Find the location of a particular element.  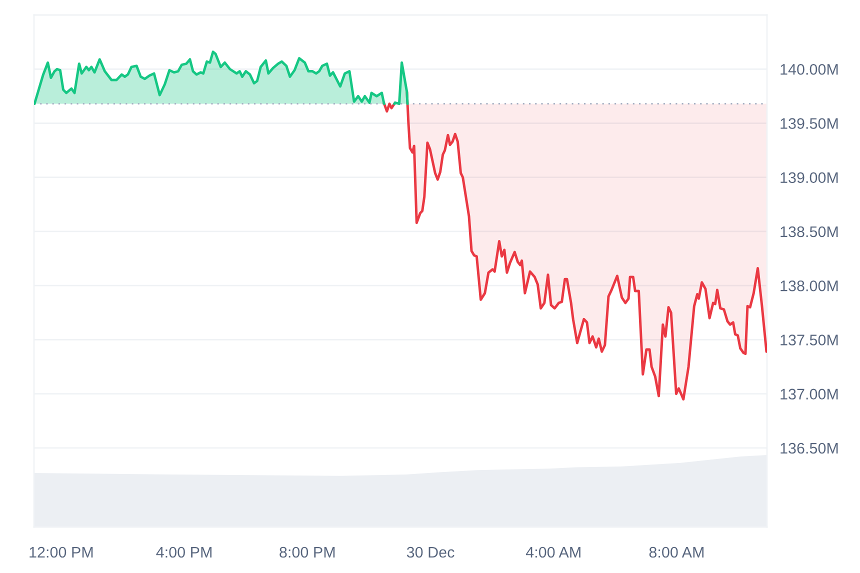

y-tick-label: 137.50M is located at coordinates (809, 340).